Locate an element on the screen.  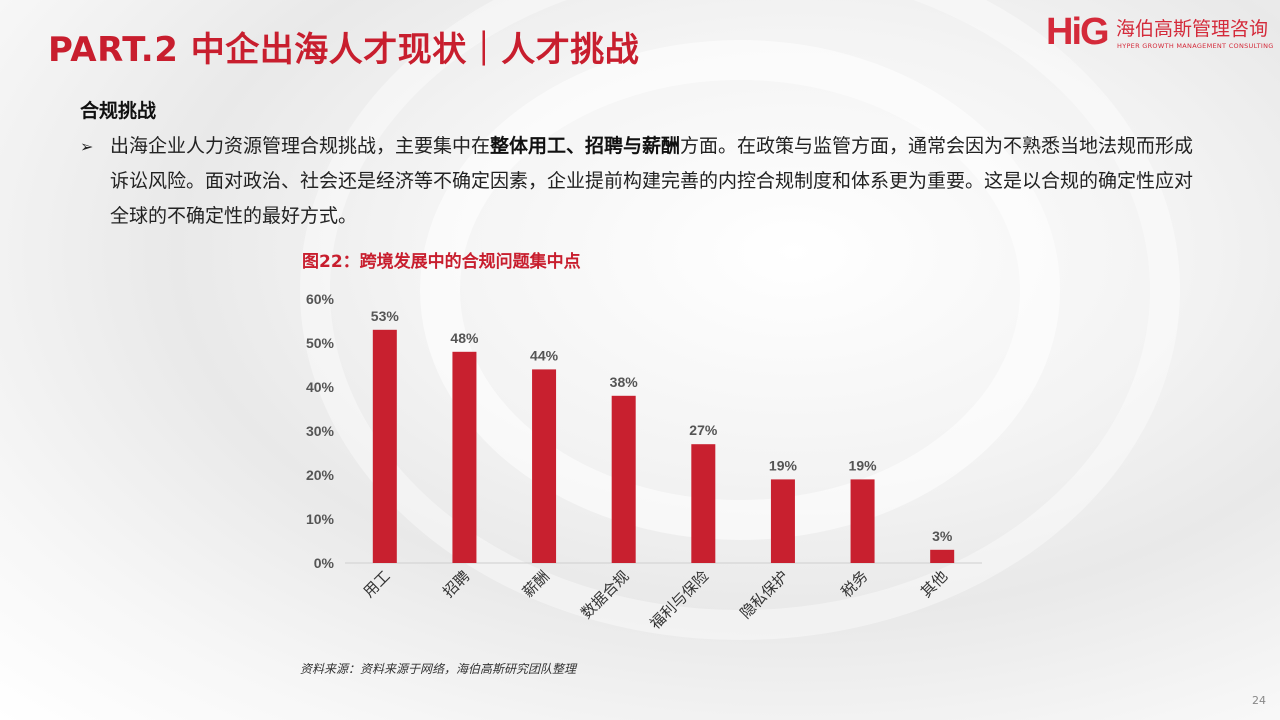
x-tick-label: 薪酬 is located at coordinates (536, 584).